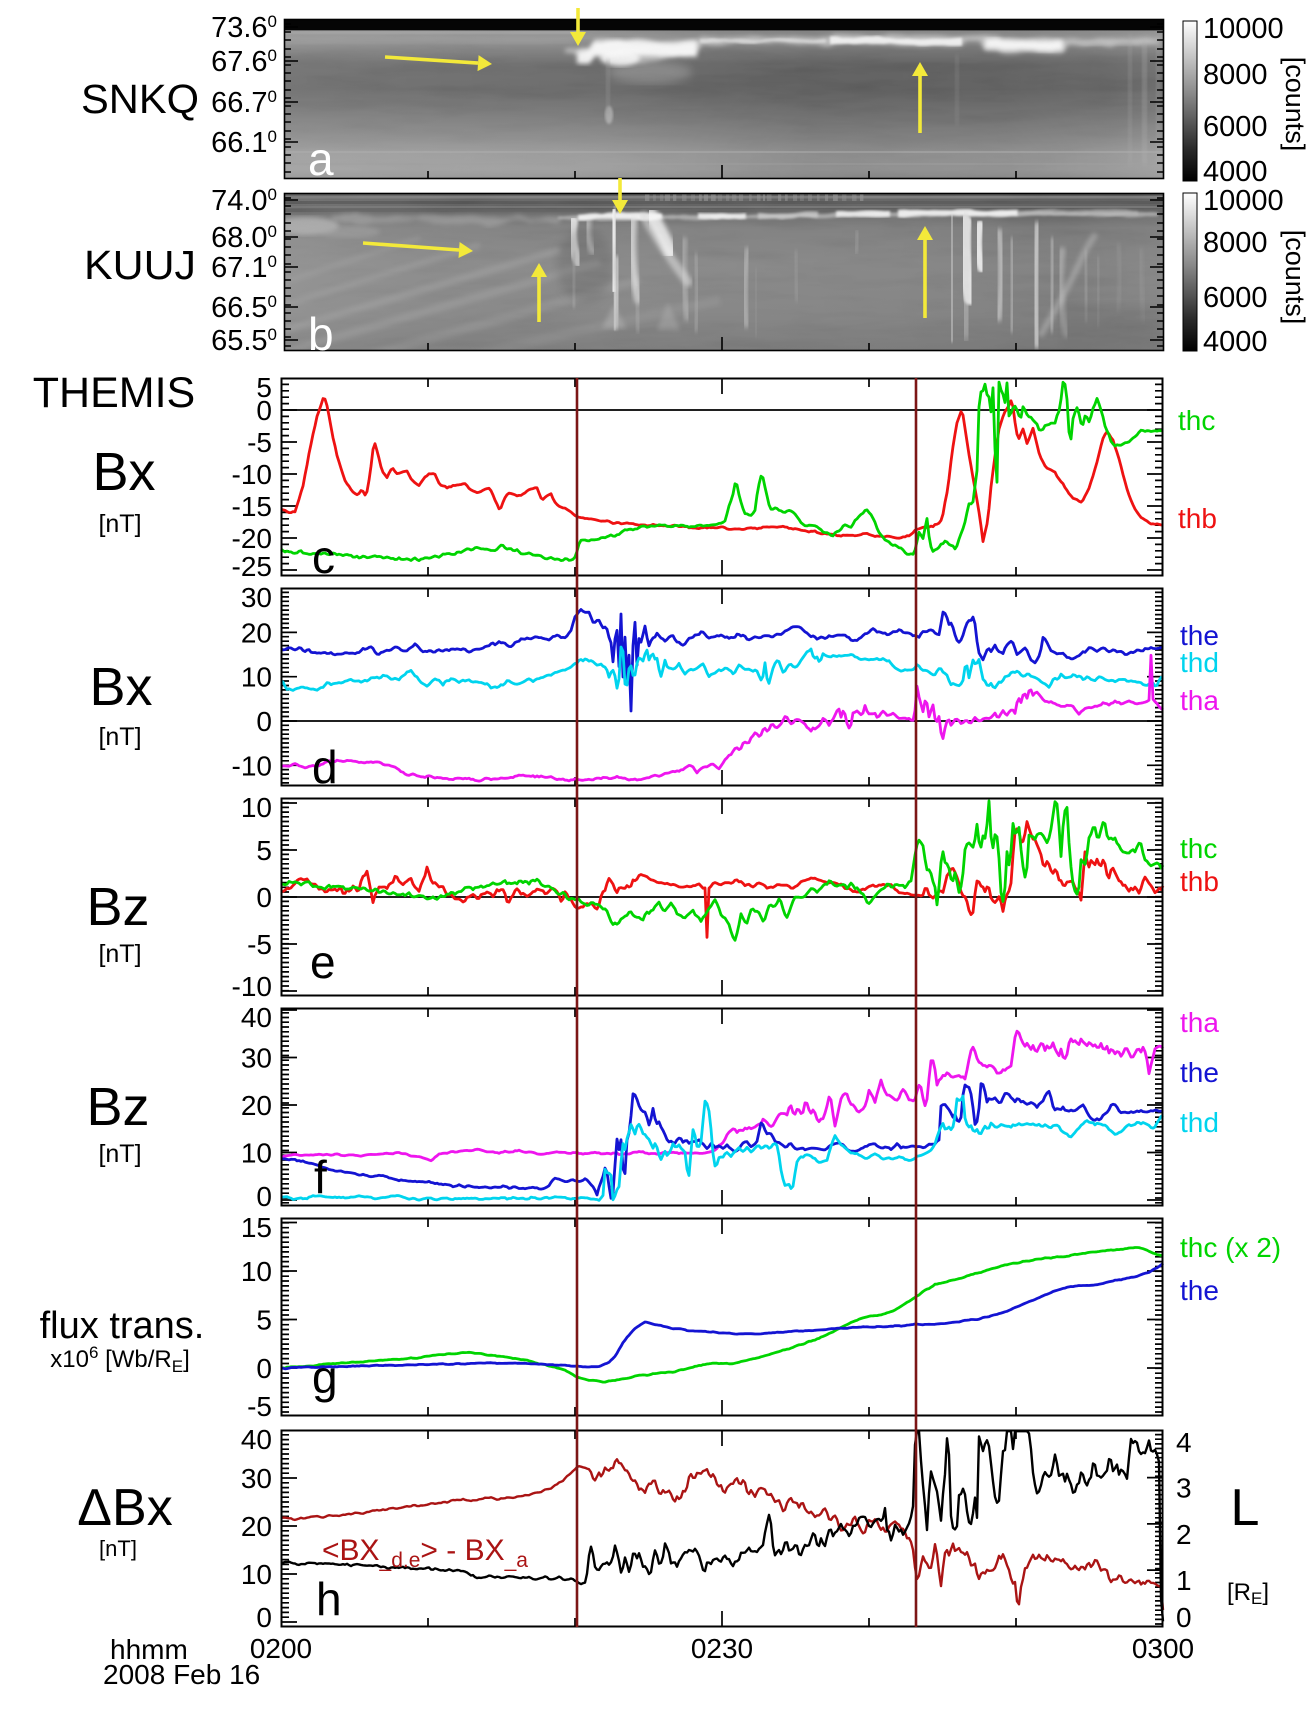  Describe the element at coordinates (244, 238) in the screenshot. I see `svg-text: 68.00` at that location.